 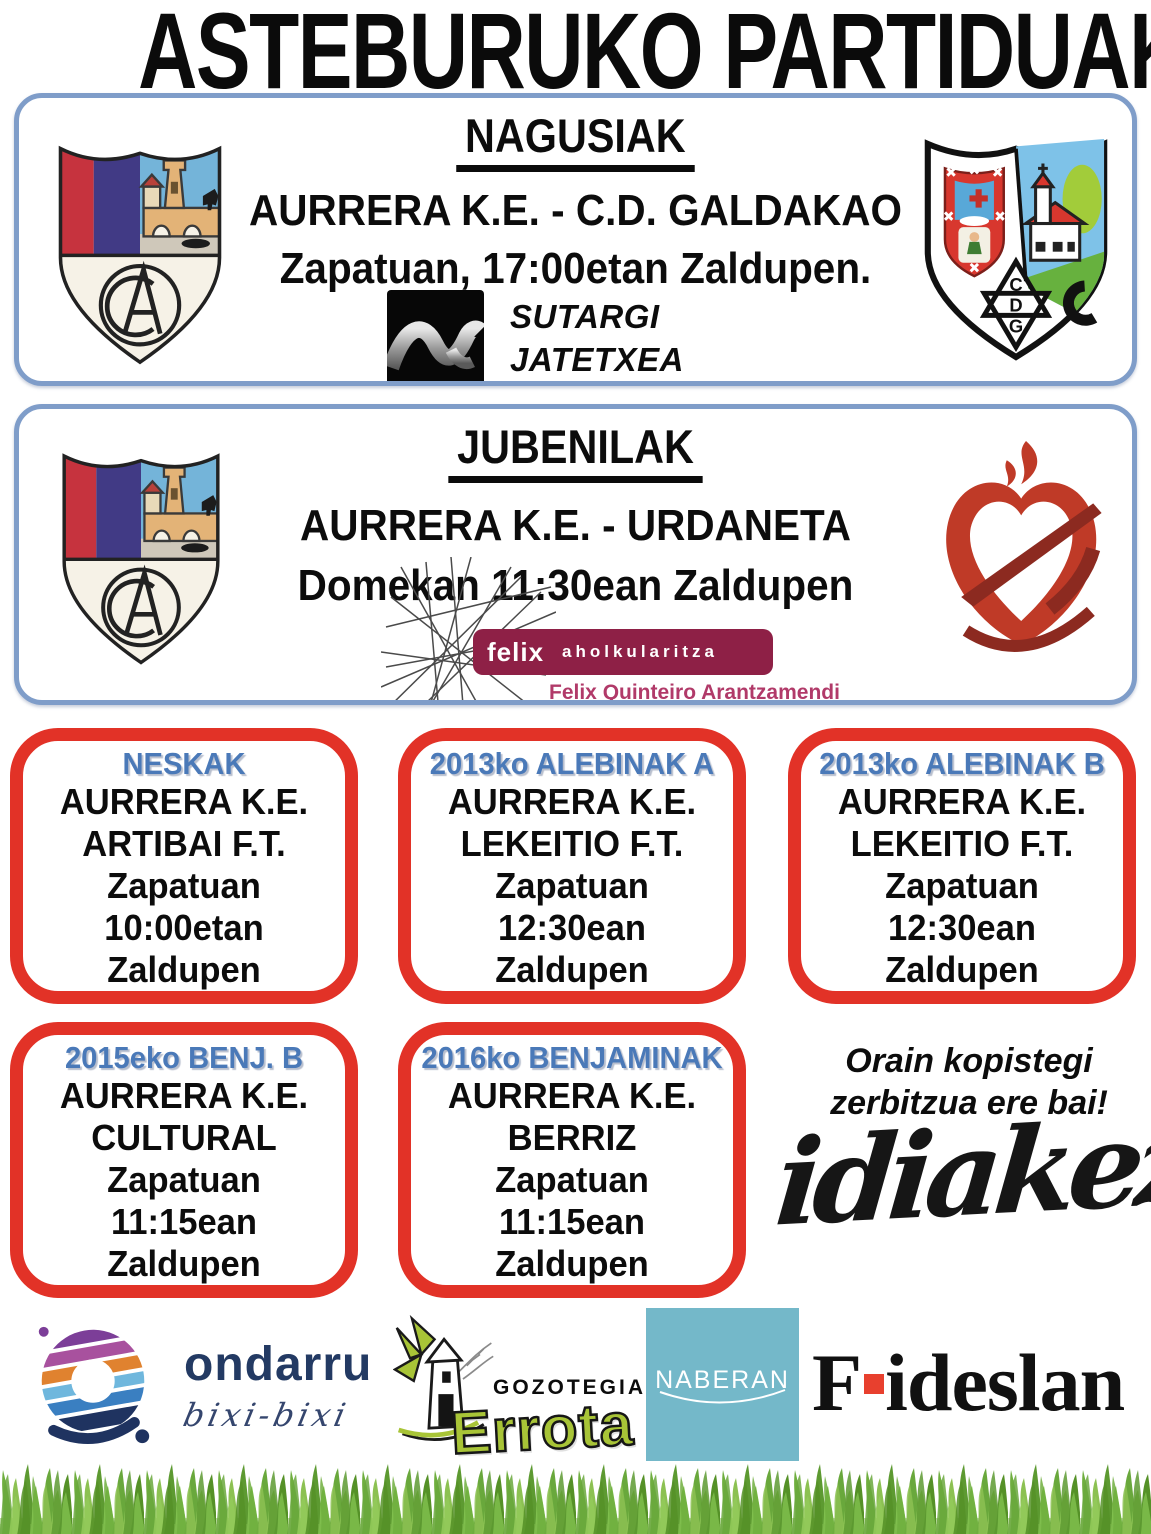 What do you see at coordinates (184, 763) in the screenshot?
I see `card-category: NESKAK` at bounding box center [184, 763].